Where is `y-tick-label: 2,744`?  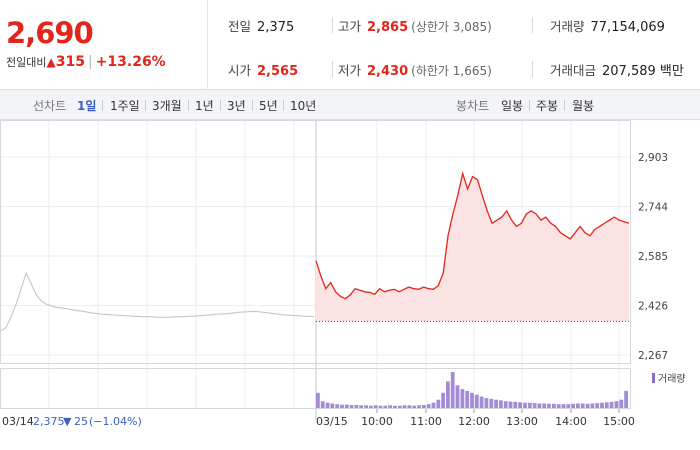 y-tick-label: 2,744 is located at coordinates (653, 208).